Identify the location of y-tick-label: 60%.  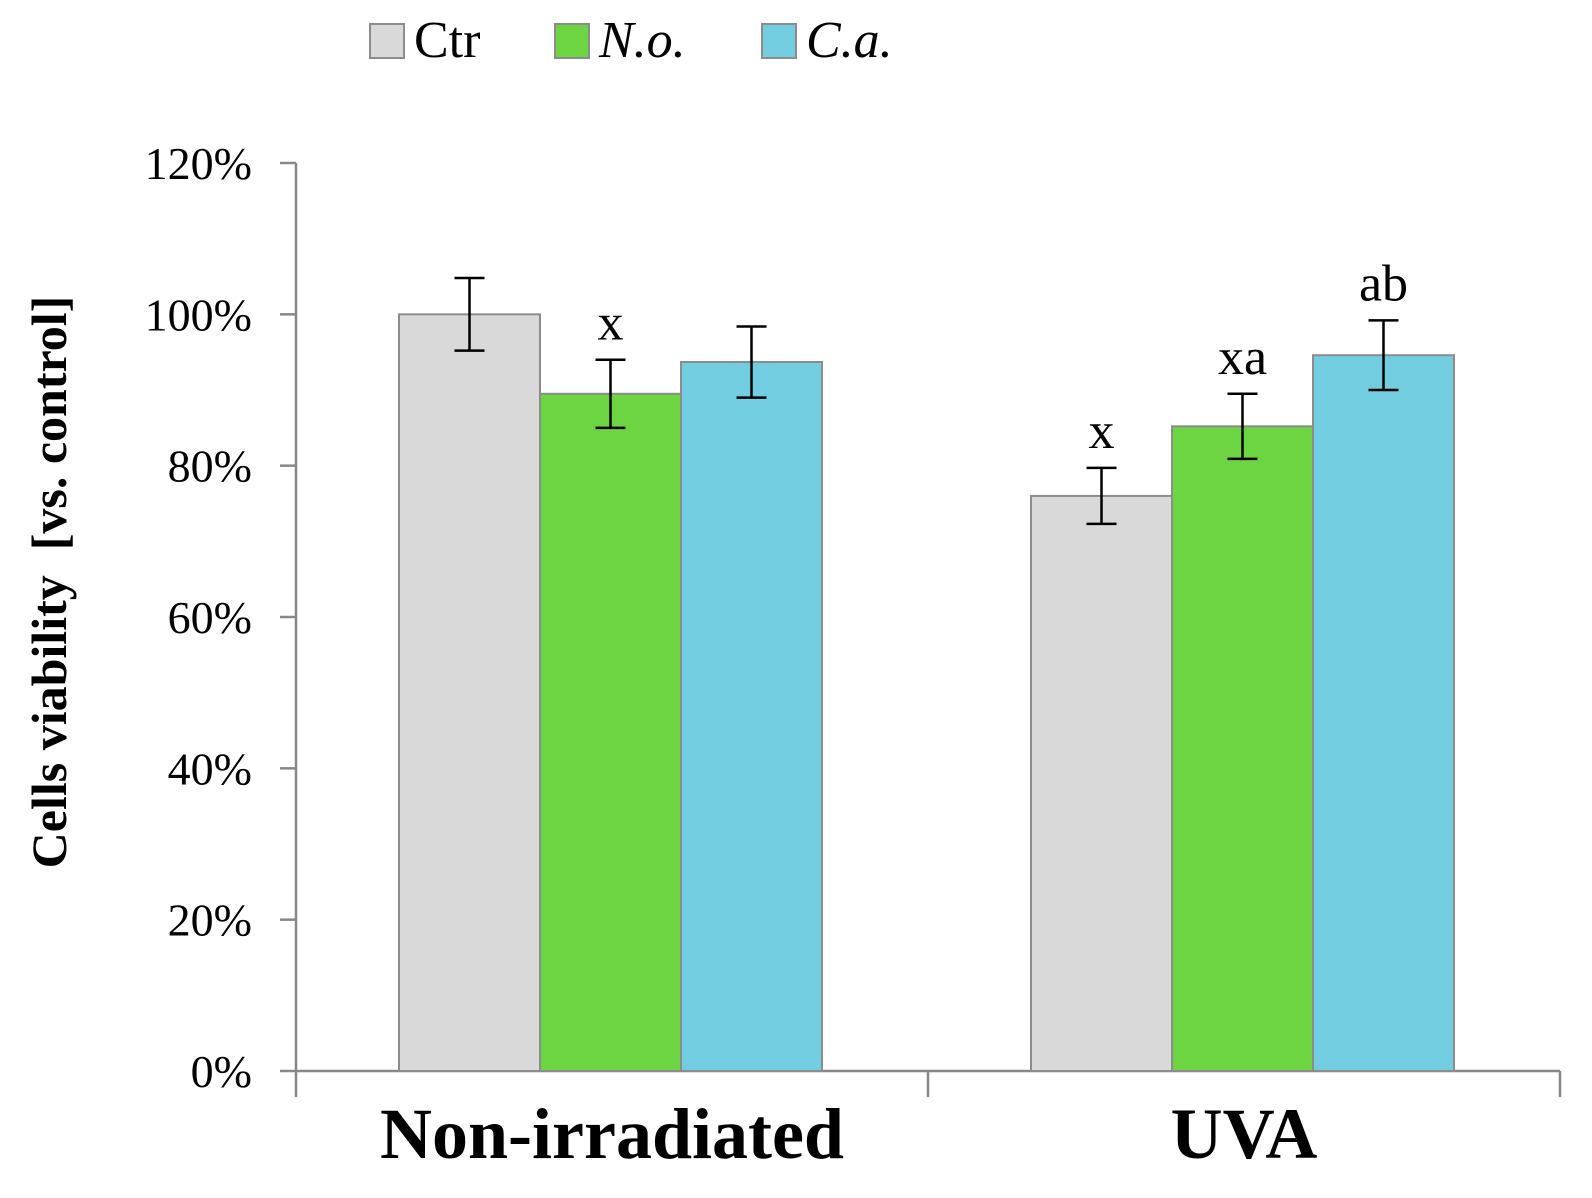
(210, 617).